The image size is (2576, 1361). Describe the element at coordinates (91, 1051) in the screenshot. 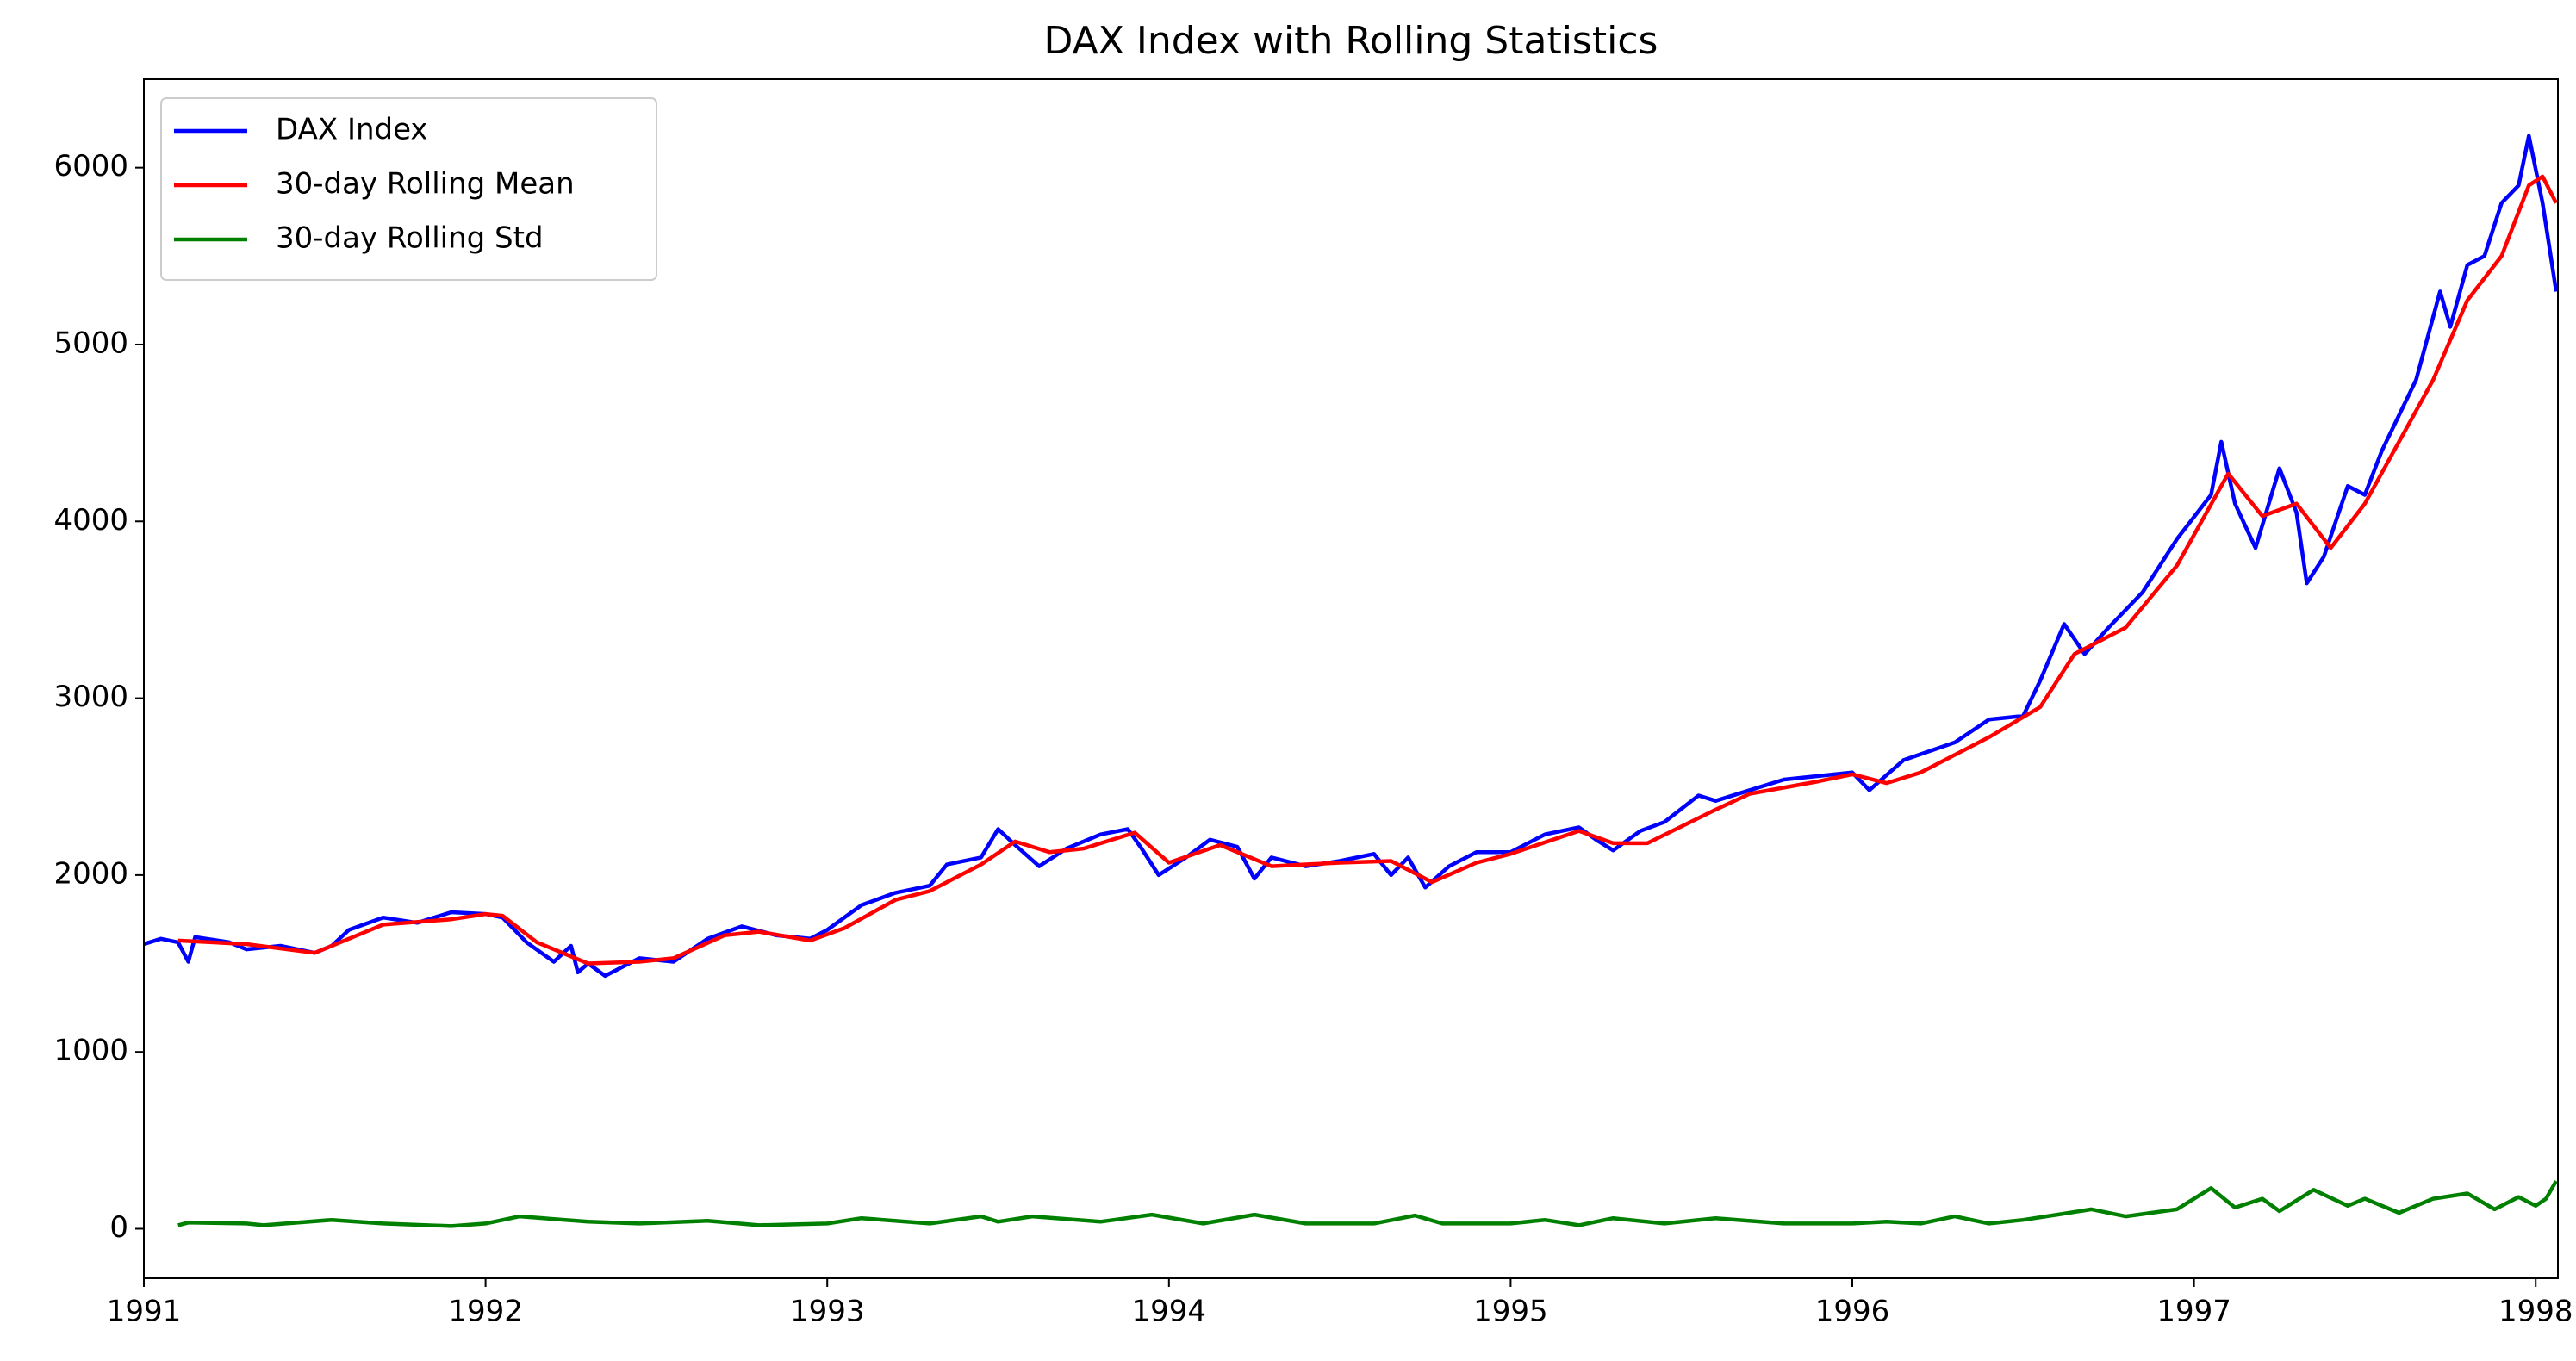

I see `y-tick-label: 1000` at that location.